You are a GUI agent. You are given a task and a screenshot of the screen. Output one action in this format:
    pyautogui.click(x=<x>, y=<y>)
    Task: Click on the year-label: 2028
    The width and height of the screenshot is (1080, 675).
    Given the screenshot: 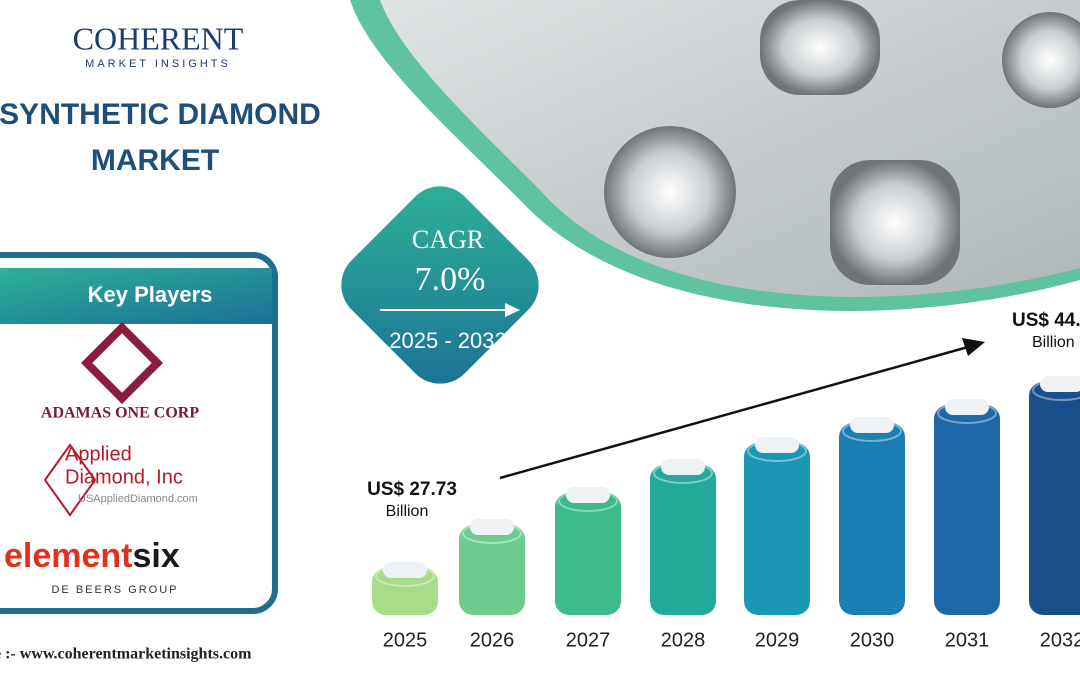 What is the action you would take?
    pyautogui.click(x=683, y=640)
    